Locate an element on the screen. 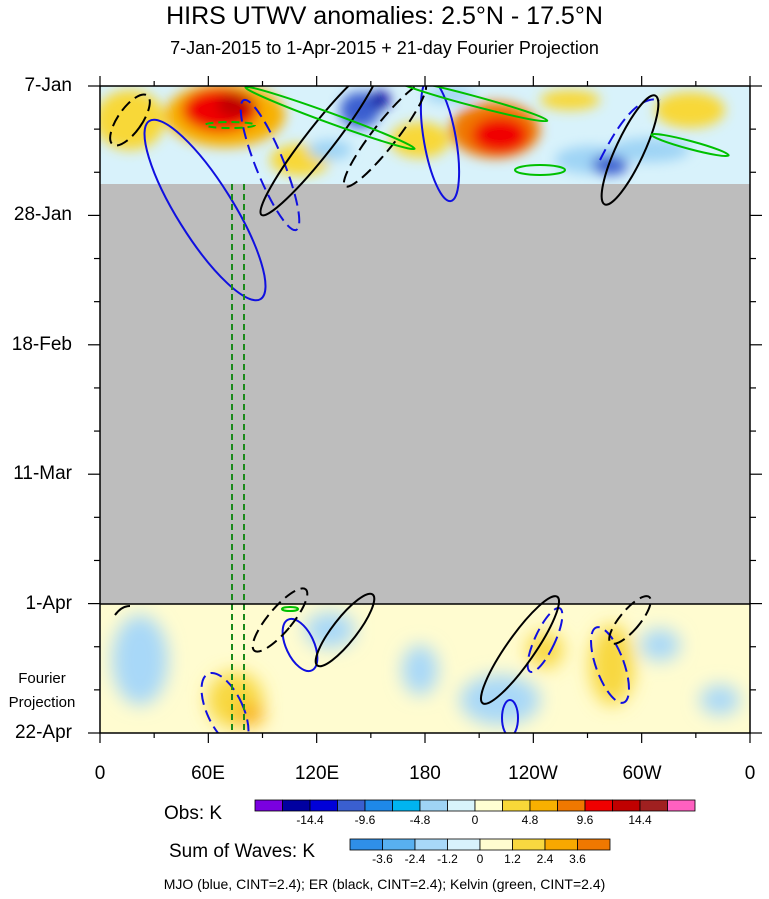  y-tick-label-7-jan: 7-Jan is located at coordinates (48, 85).